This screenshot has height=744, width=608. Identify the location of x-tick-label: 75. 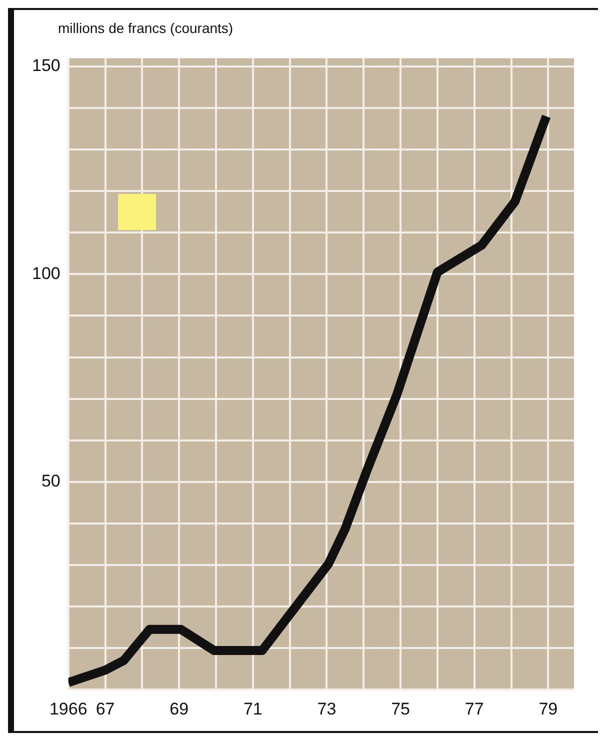
(400, 708).